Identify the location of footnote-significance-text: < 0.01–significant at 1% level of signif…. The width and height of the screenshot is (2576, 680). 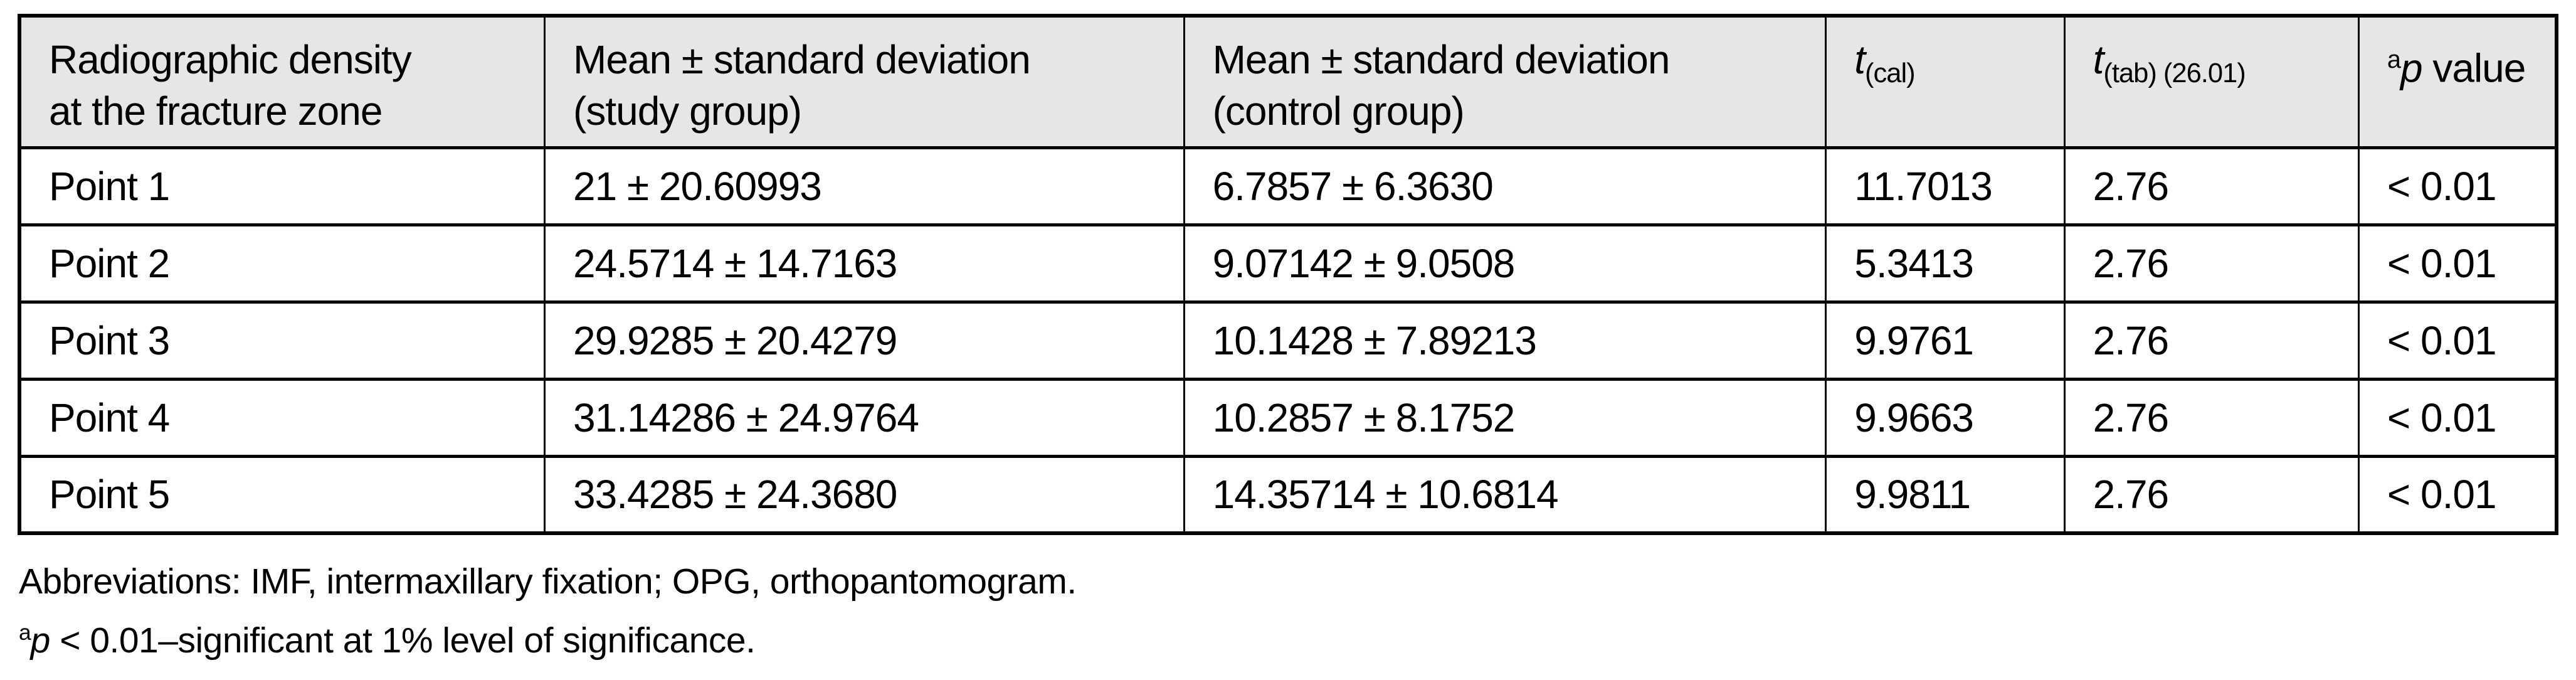
(403, 641).